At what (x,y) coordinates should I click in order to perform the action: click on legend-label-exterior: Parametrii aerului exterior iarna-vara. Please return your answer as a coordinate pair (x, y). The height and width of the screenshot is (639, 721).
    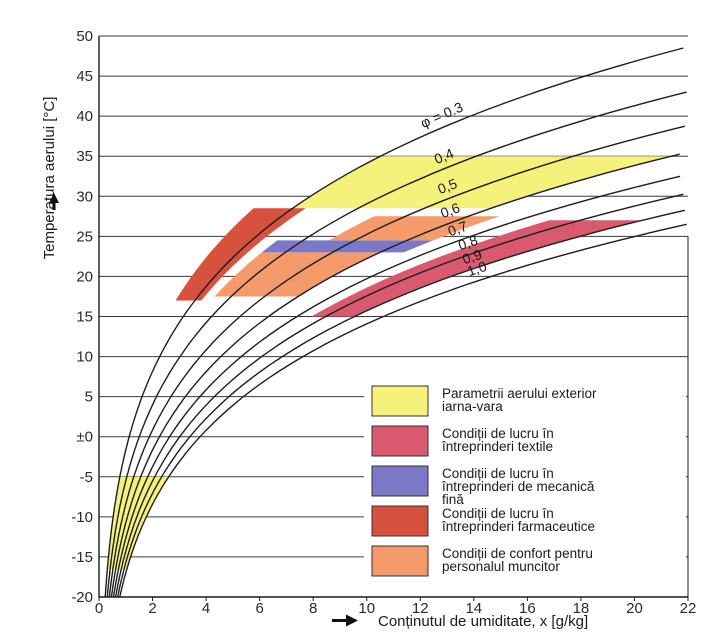
    Looking at the image, I should click on (519, 400).